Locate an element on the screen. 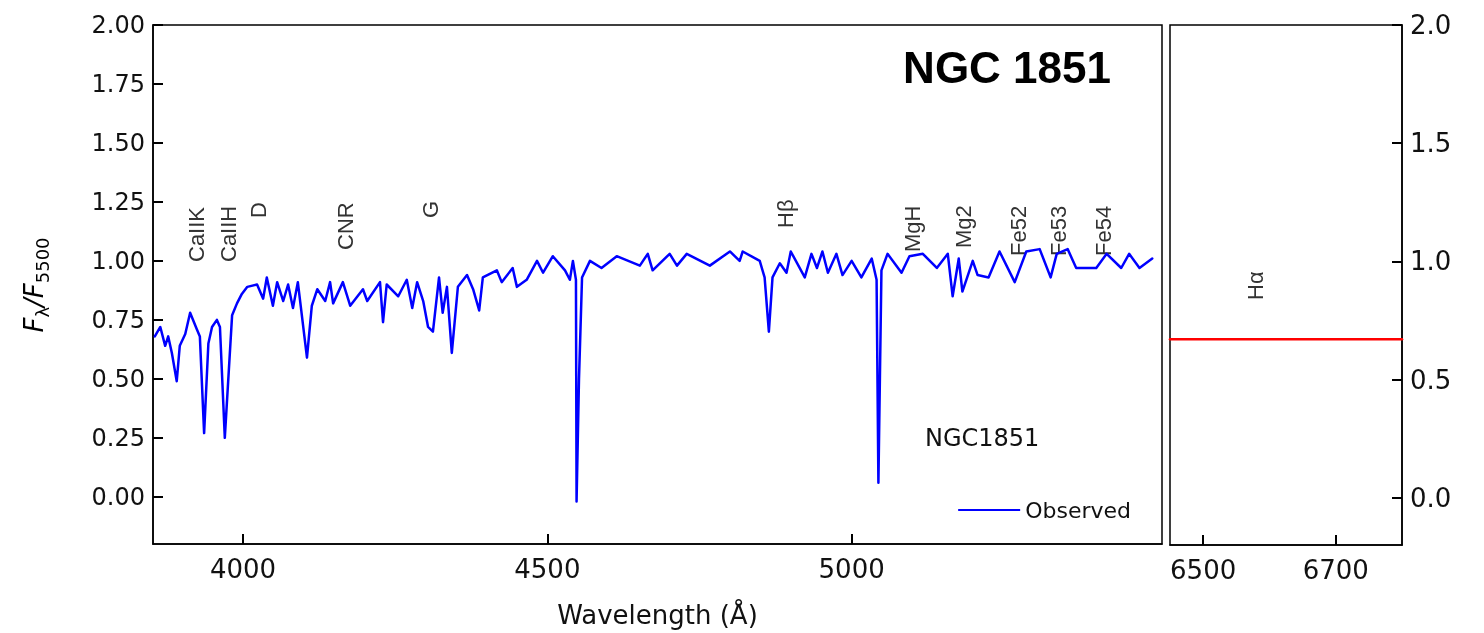 The image size is (1484, 633). annotation: CaIIK is located at coordinates (196, 234).